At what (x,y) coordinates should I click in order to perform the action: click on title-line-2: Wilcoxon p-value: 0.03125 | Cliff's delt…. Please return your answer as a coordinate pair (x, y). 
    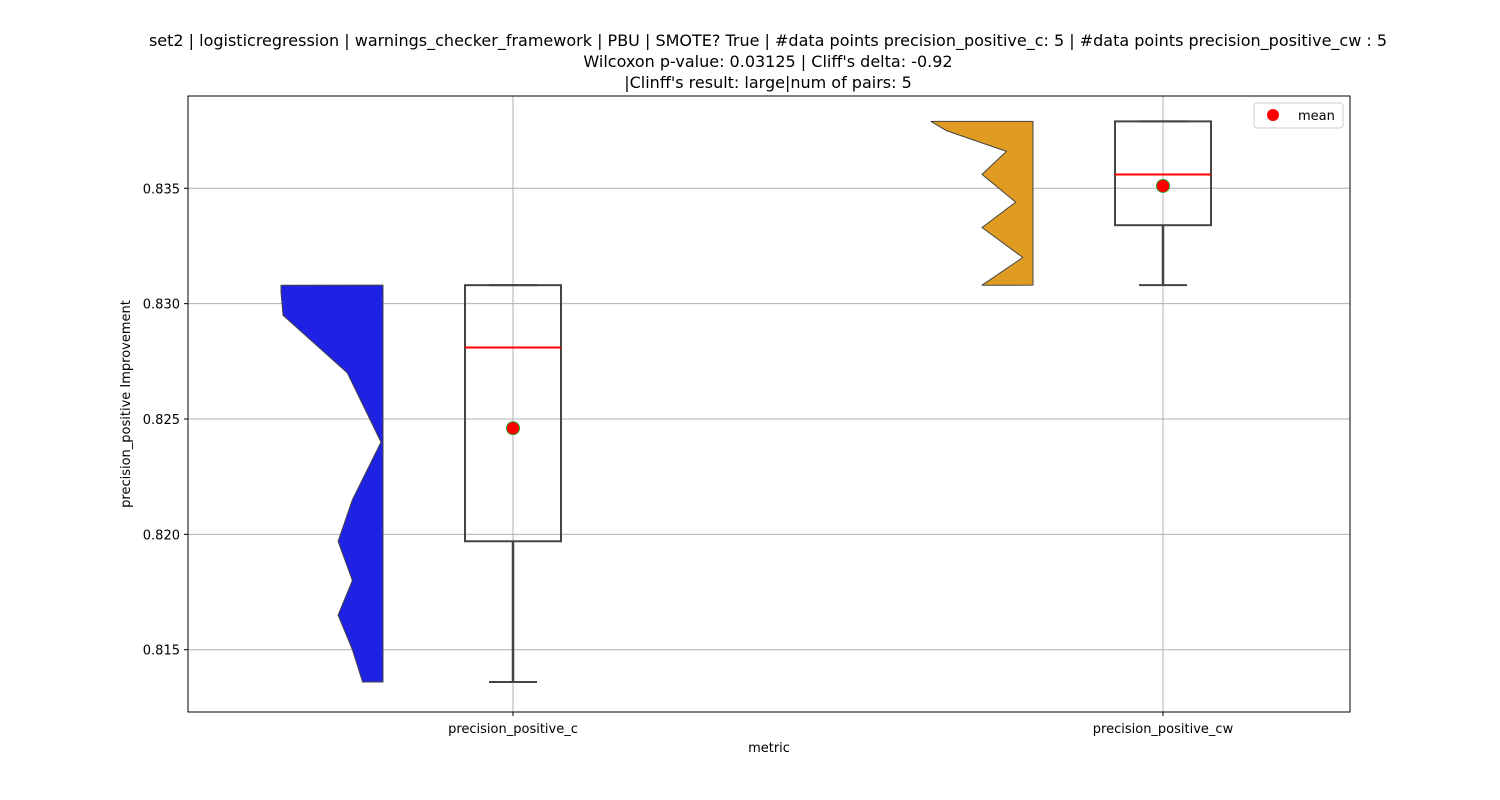
    Looking at the image, I should click on (767, 61).